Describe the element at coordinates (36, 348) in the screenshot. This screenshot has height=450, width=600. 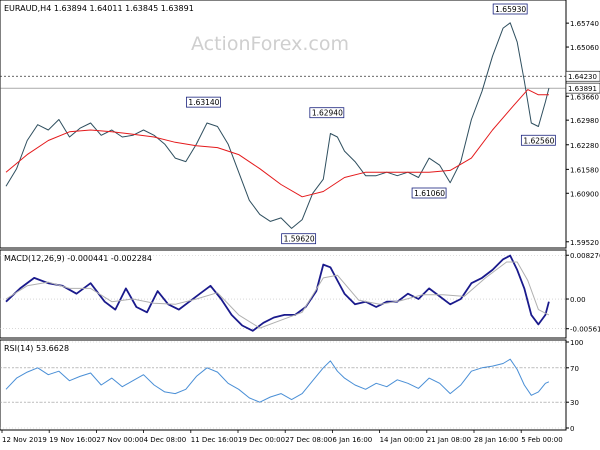
I see `rsi-panel-title: RSI(14) 53.6628` at that location.